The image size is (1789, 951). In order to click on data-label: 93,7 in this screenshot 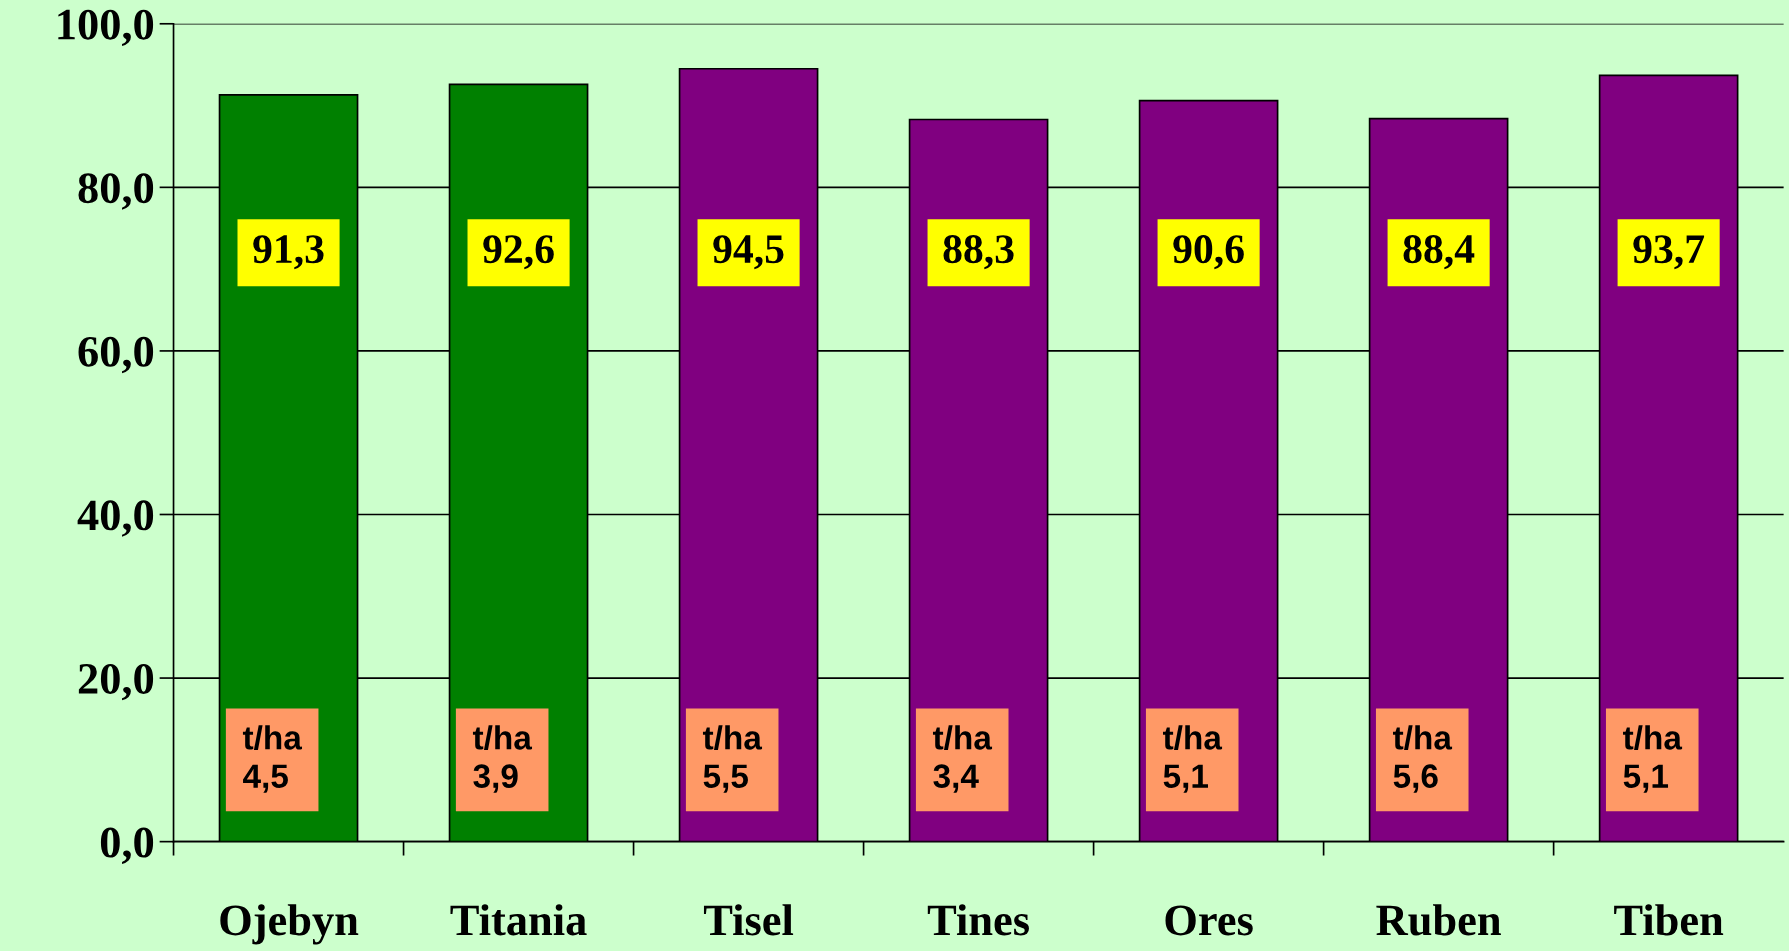, I will do `click(1669, 252)`.